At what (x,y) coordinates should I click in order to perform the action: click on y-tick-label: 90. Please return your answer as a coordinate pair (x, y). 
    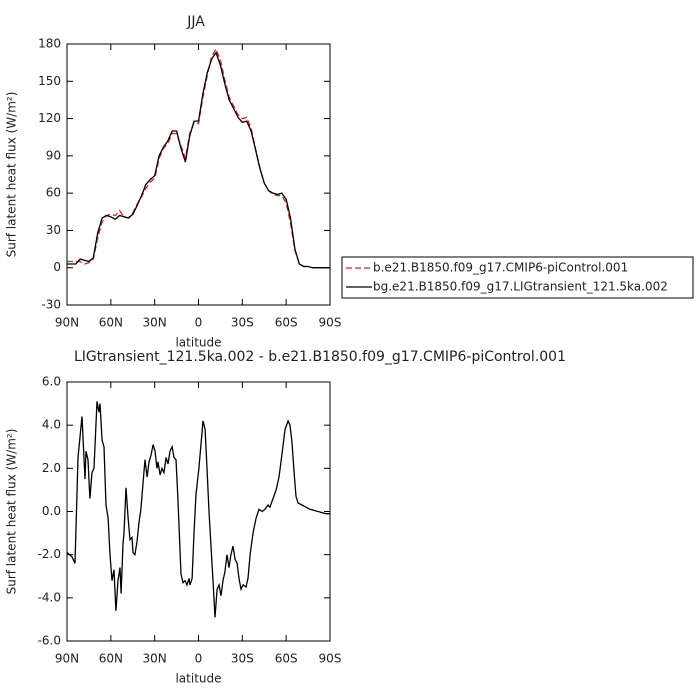
    Looking at the image, I should click on (53, 155).